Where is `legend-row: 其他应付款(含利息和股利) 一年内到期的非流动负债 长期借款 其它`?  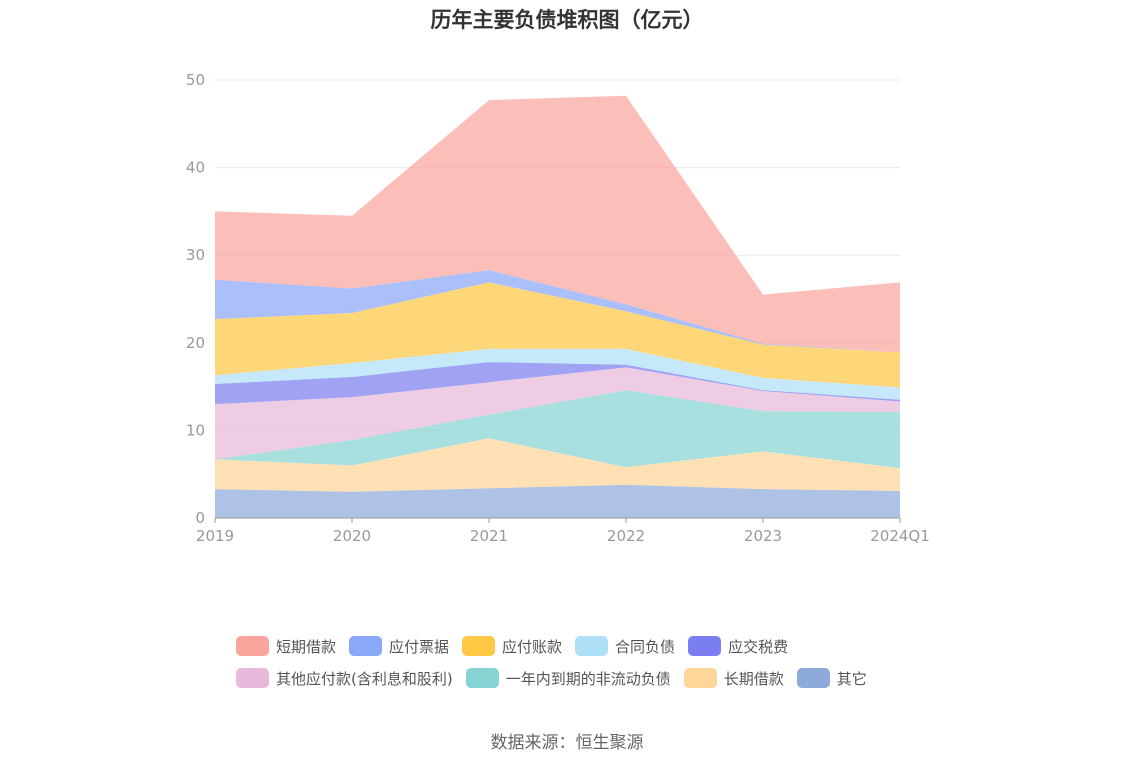 legend-row: 其他应付款(含利息和股利) 一年内到期的非流动负债 长期借款 其它 is located at coordinates (586, 678).